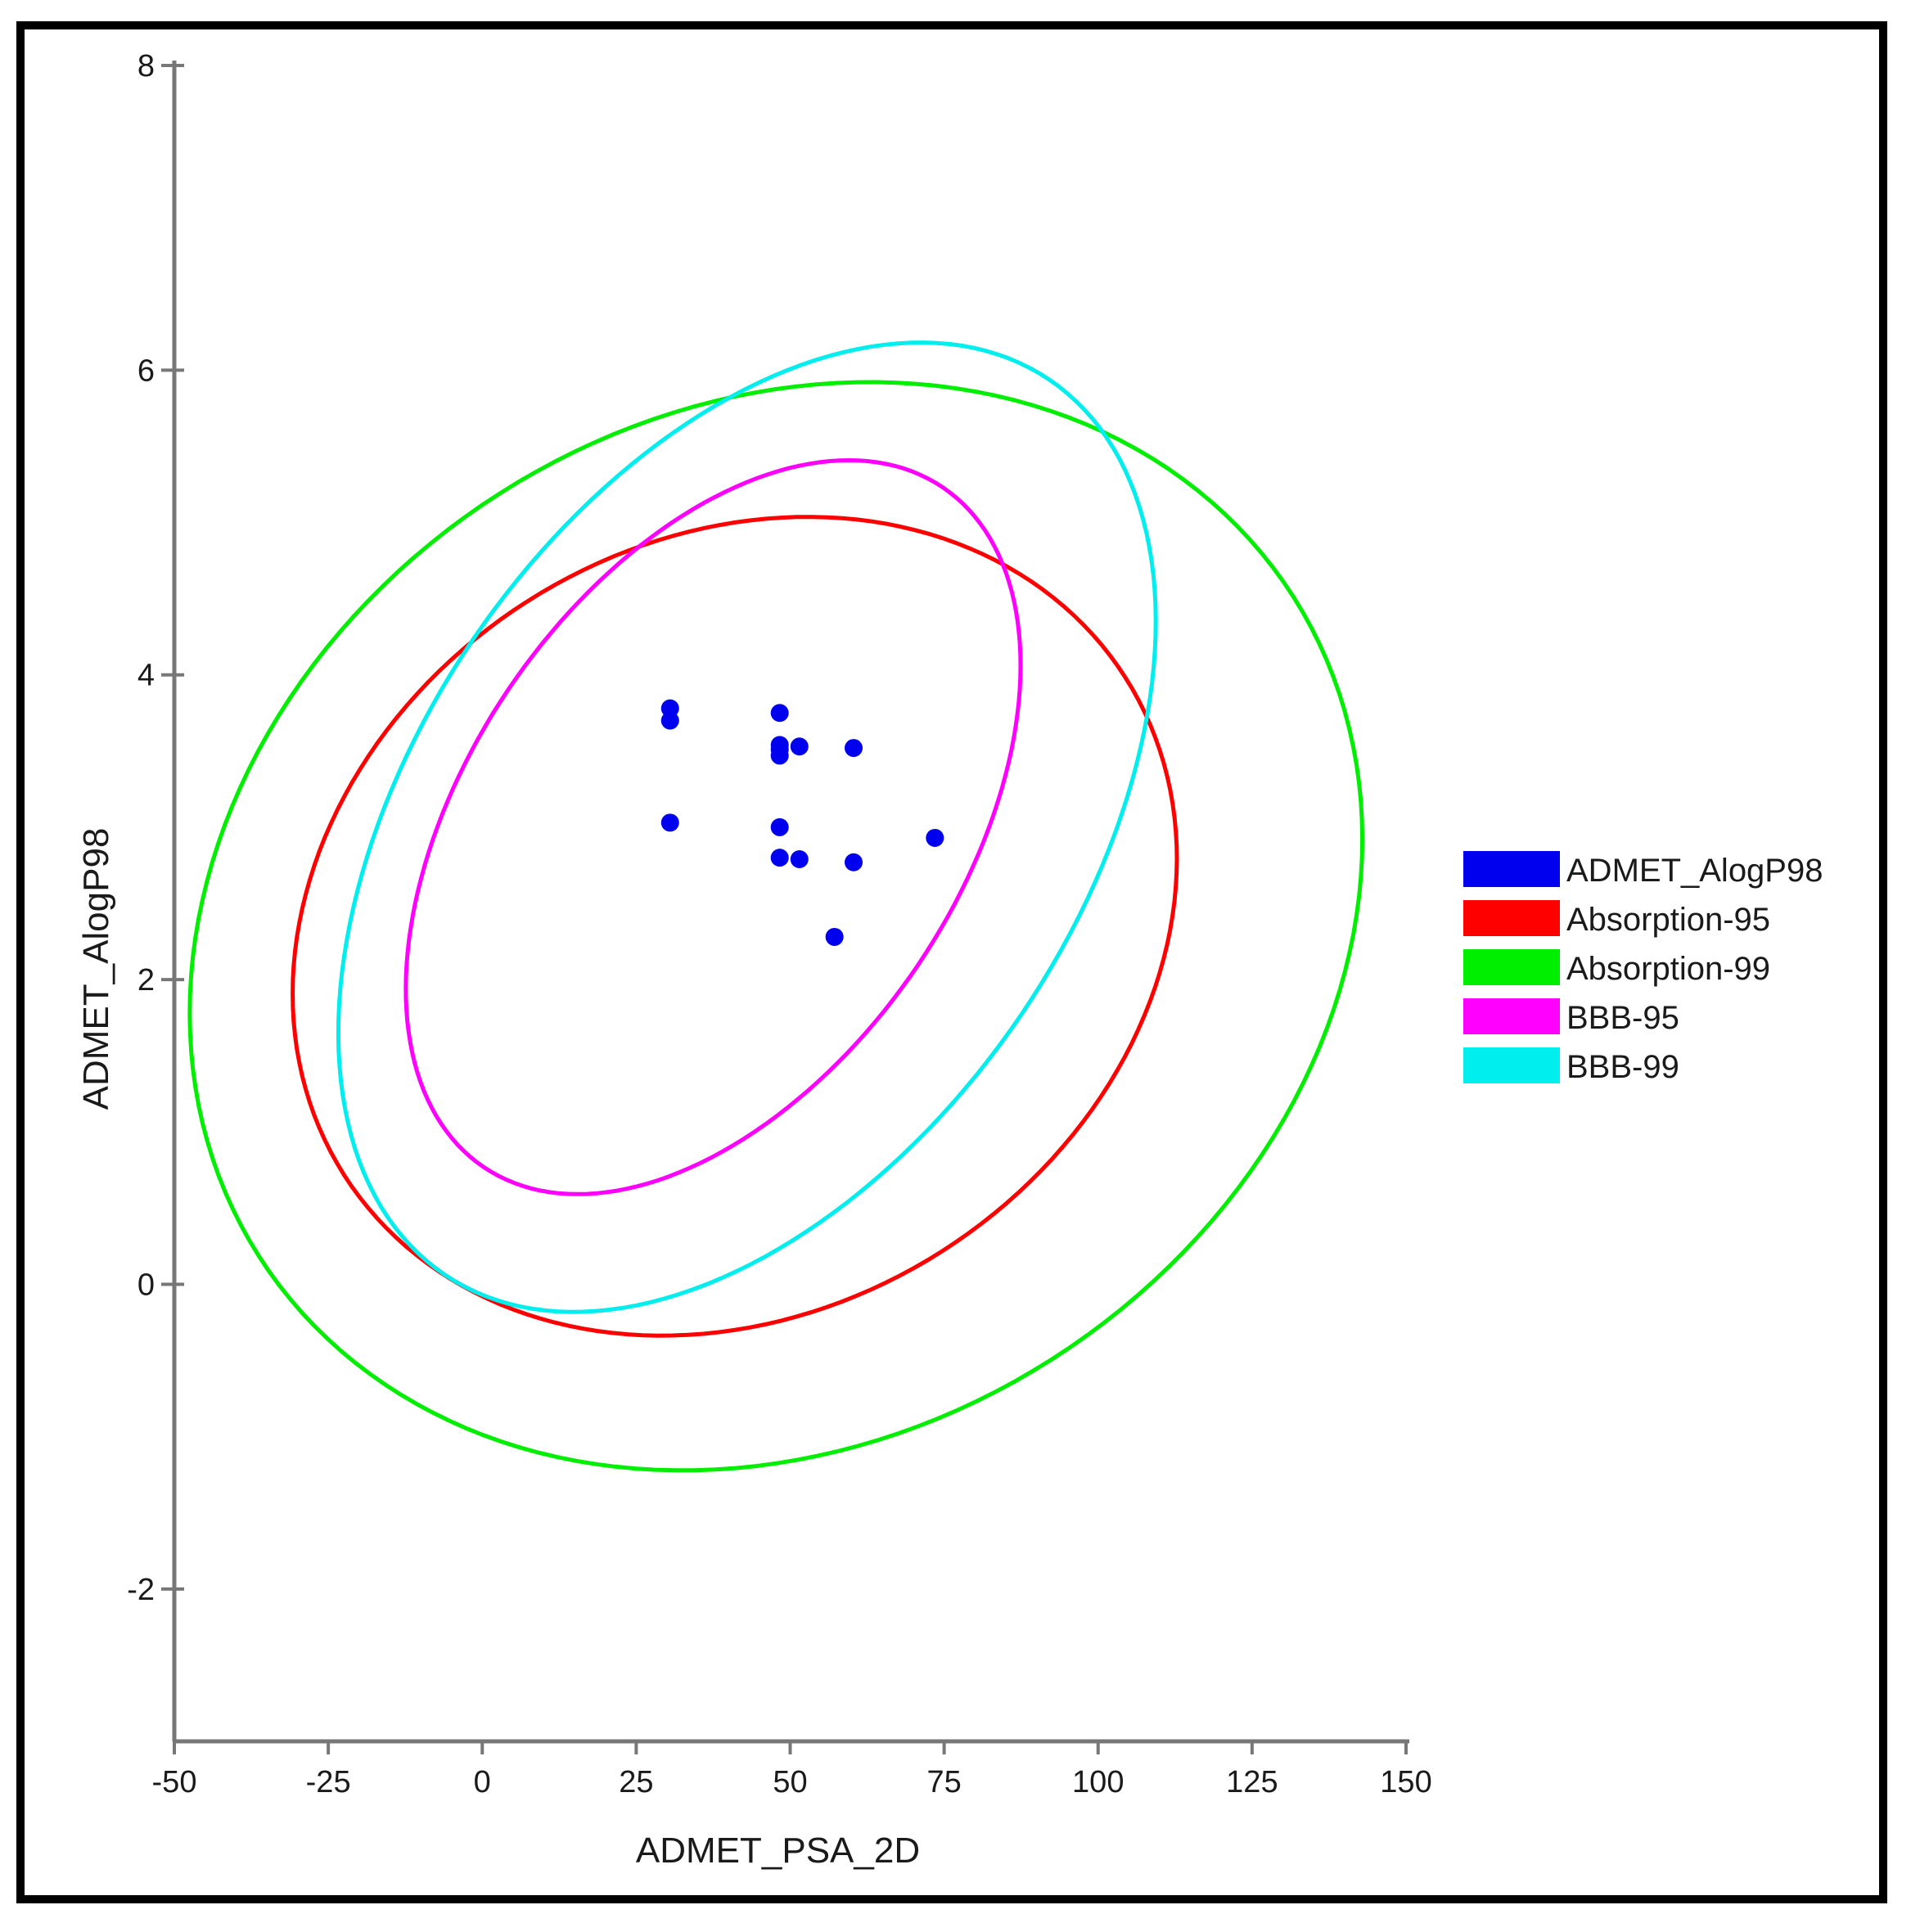 The height and width of the screenshot is (1932, 1911). Describe the element at coordinates (790, 1782) in the screenshot. I see `x-tick-label: 50` at that location.